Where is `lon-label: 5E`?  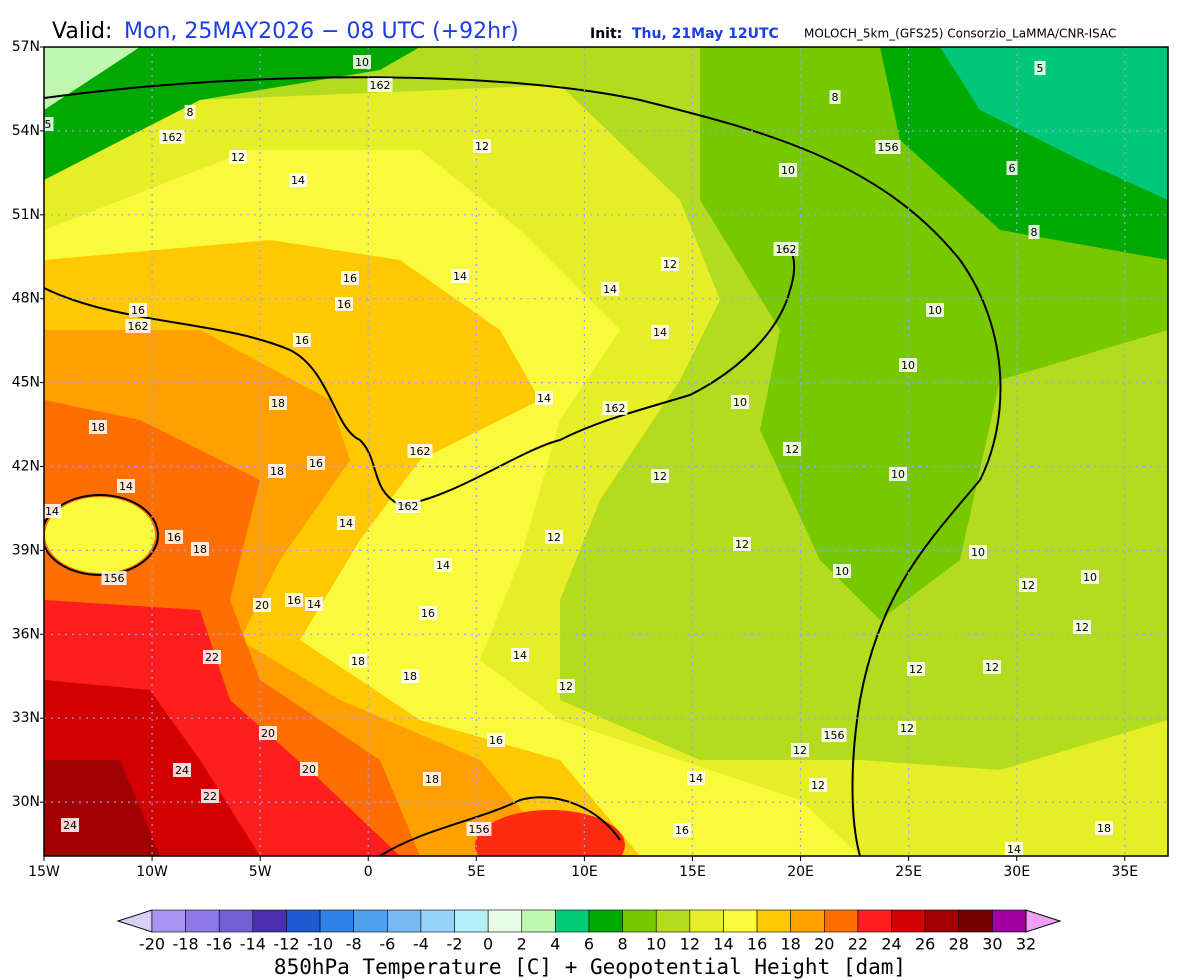 lon-label: 5E is located at coordinates (476, 872).